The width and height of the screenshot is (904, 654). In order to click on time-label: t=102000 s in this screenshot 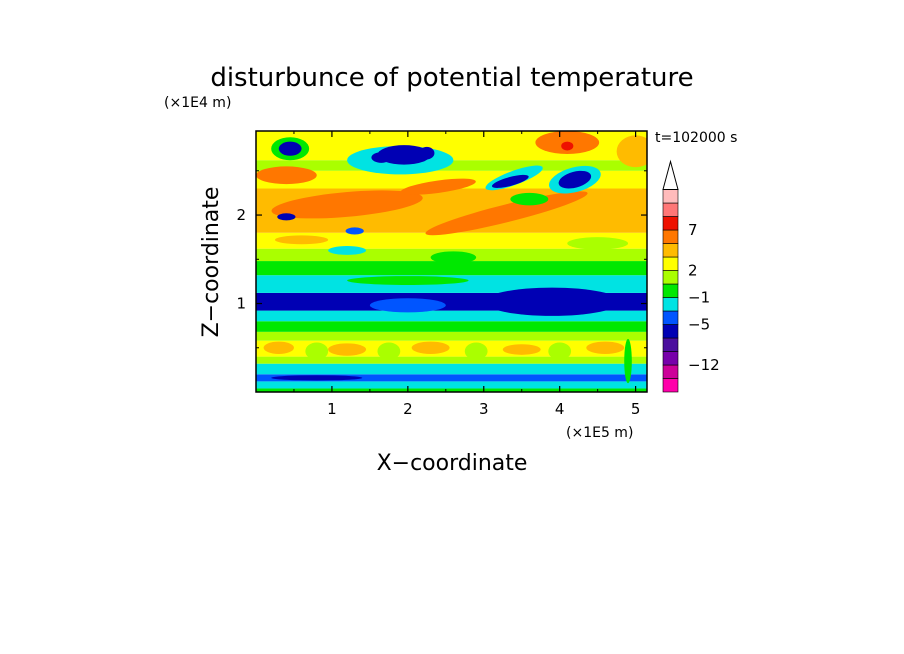, I will do `click(696, 138)`.